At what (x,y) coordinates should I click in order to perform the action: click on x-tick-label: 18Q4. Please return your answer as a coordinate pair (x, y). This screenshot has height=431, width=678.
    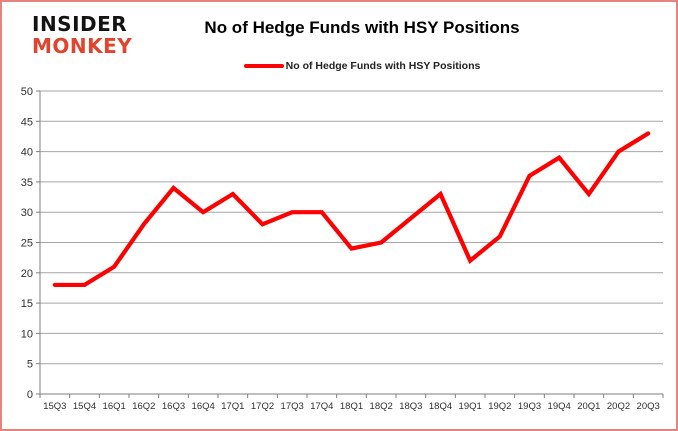
    Looking at the image, I should click on (440, 406).